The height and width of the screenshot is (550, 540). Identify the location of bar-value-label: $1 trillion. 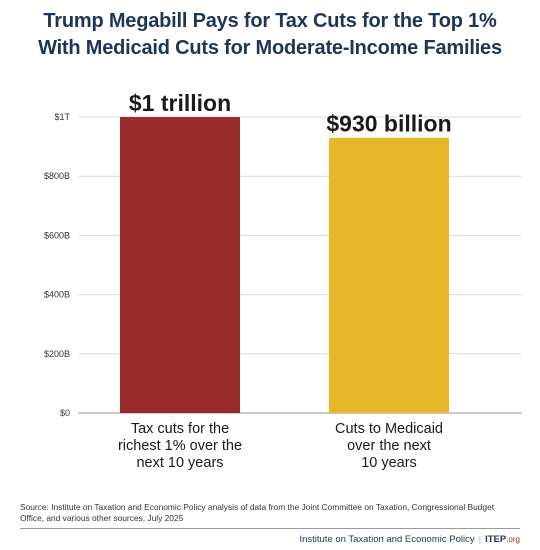
(180, 103).